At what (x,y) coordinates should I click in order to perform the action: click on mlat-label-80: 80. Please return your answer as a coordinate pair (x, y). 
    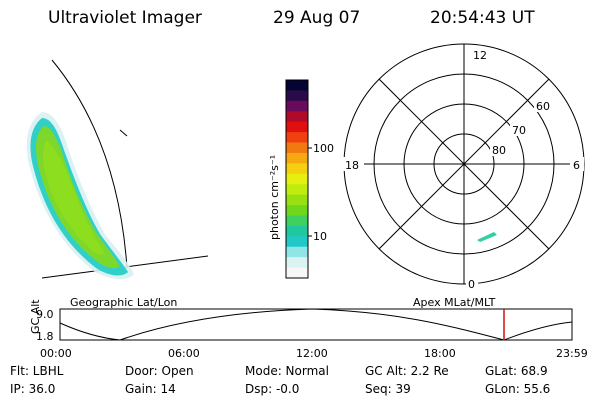
    Looking at the image, I should click on (499, 150).